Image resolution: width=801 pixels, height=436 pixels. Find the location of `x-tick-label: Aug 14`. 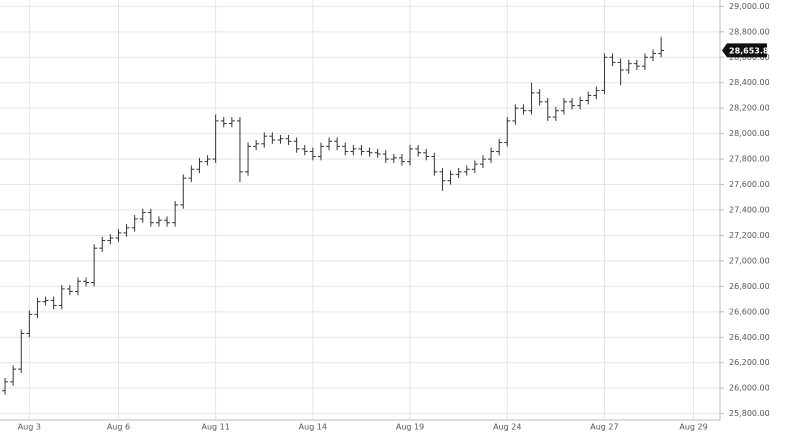

x-tick-label: Aug 14 is located at coordinates (313, 427).